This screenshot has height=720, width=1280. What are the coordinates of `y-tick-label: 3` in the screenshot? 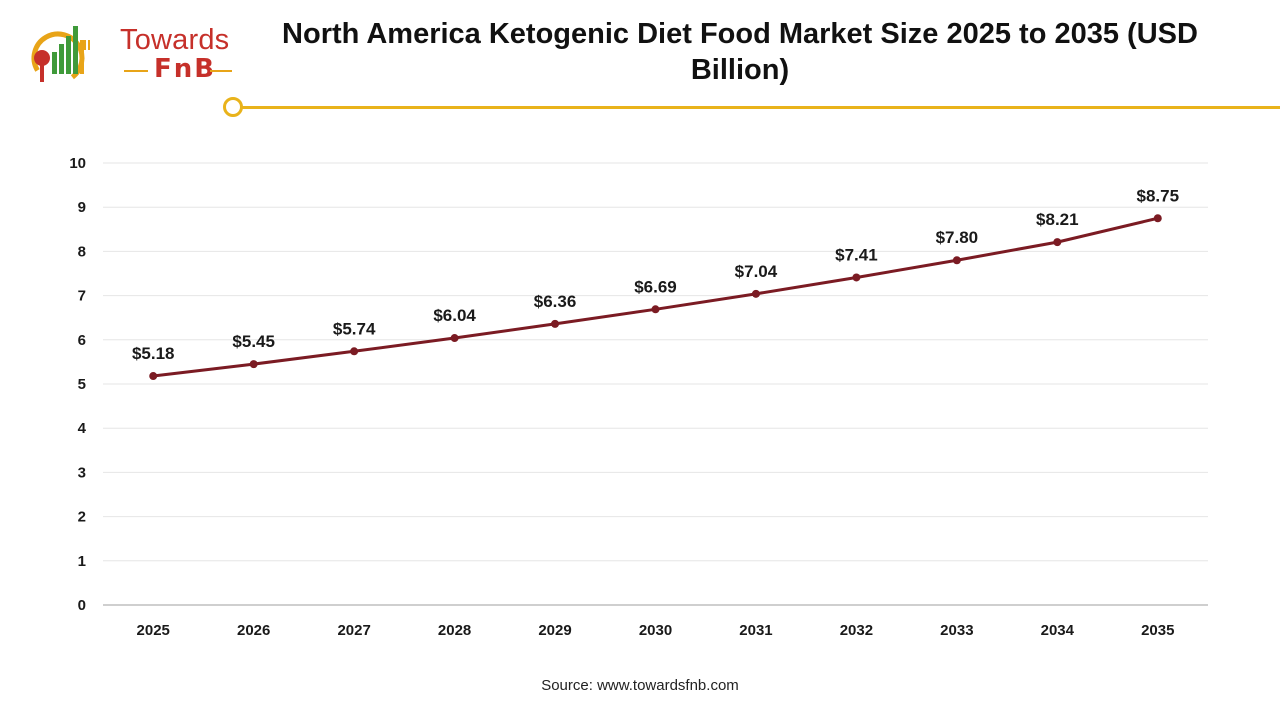 It's located at (82, 472).